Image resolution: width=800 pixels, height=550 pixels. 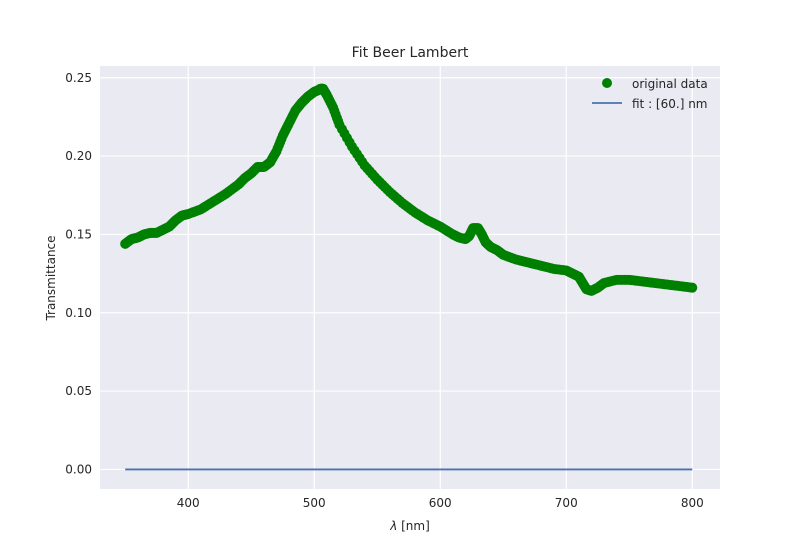 What do you see at coordinates (393, 526) in the screenshot?
I see `x-axis-label-symbol: λ` at bounding box center [393, 526].